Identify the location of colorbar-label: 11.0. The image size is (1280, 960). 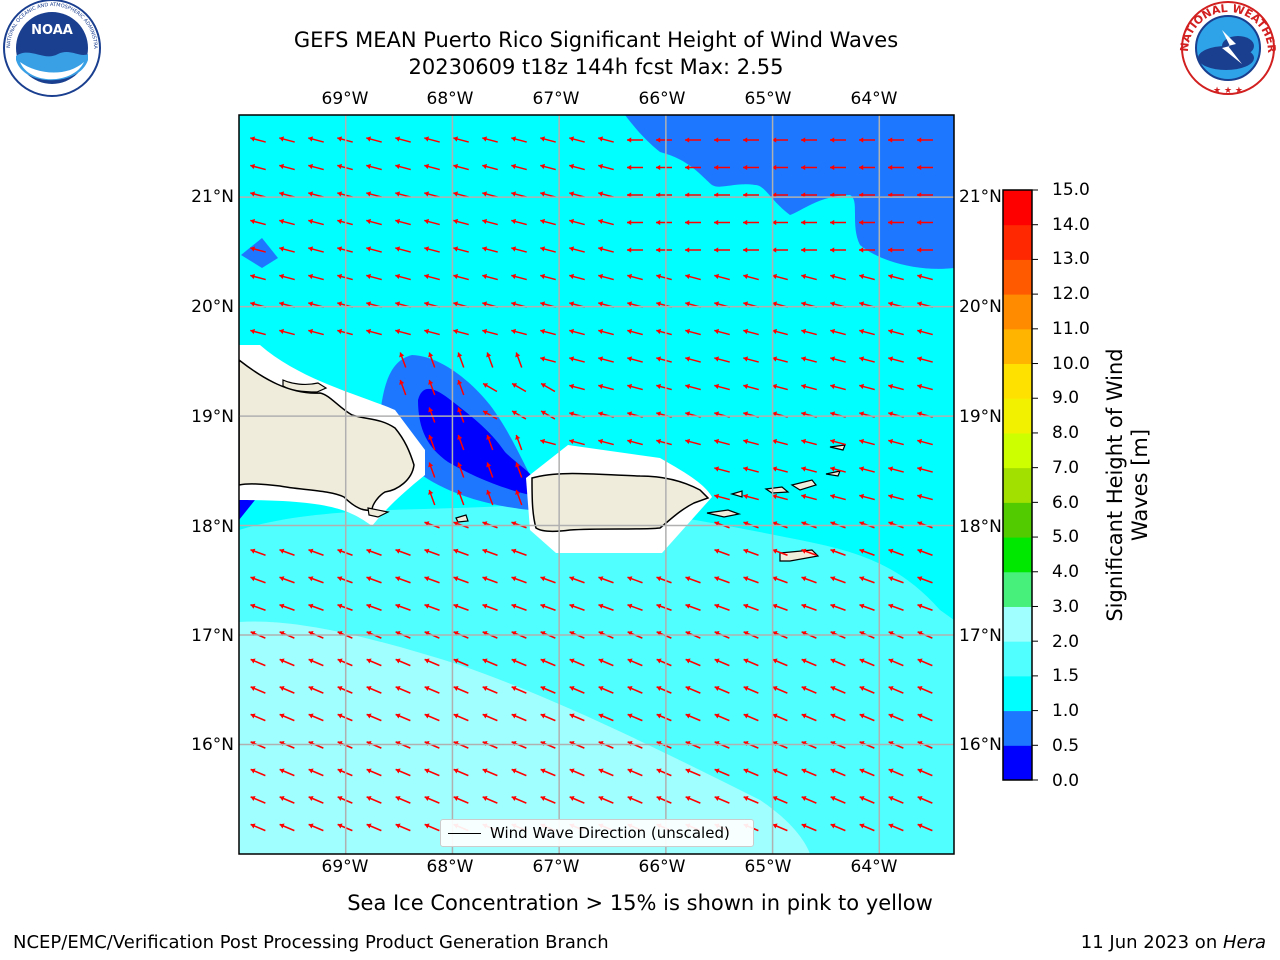
(1071, 329).